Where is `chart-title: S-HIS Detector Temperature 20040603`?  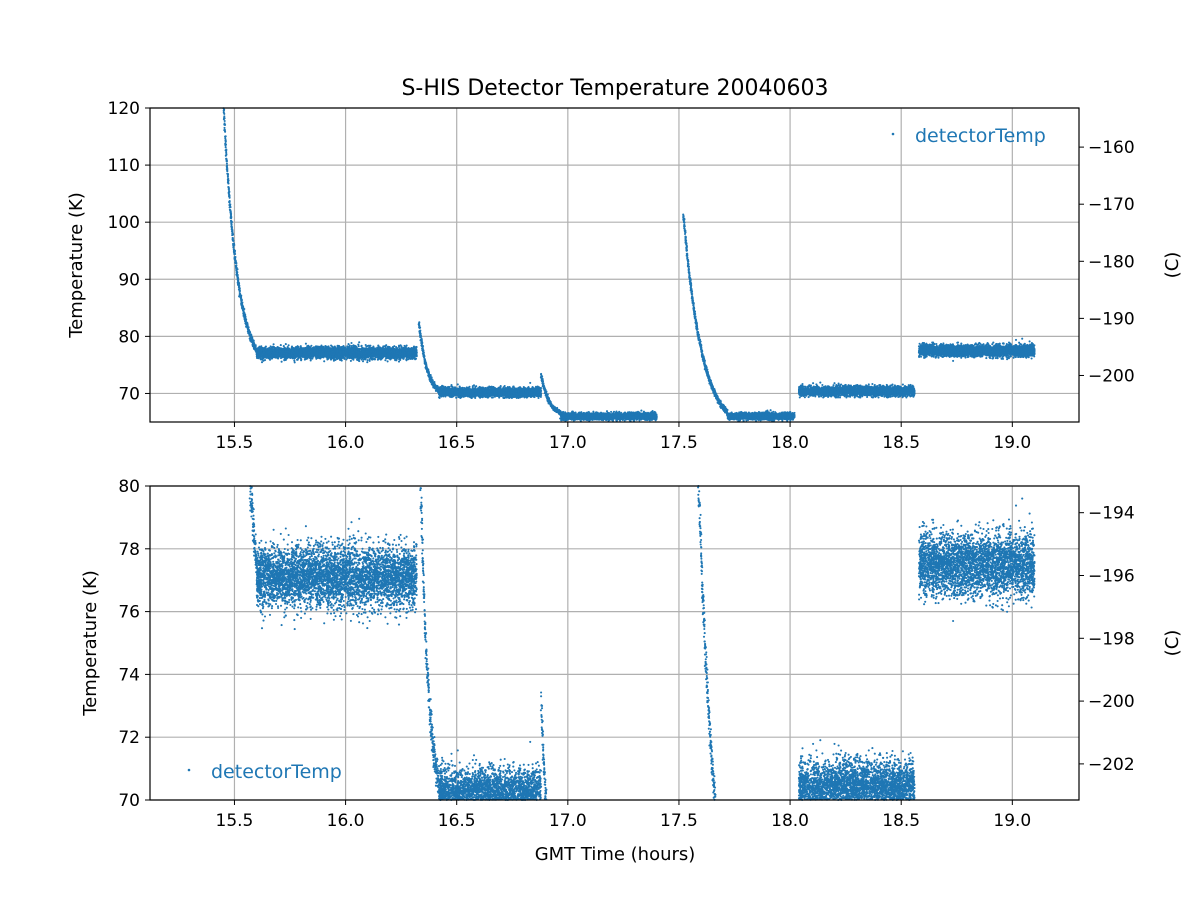
chart-title: S-HIS Detector Temperature 20040603 is located at coordinates (614, 88).